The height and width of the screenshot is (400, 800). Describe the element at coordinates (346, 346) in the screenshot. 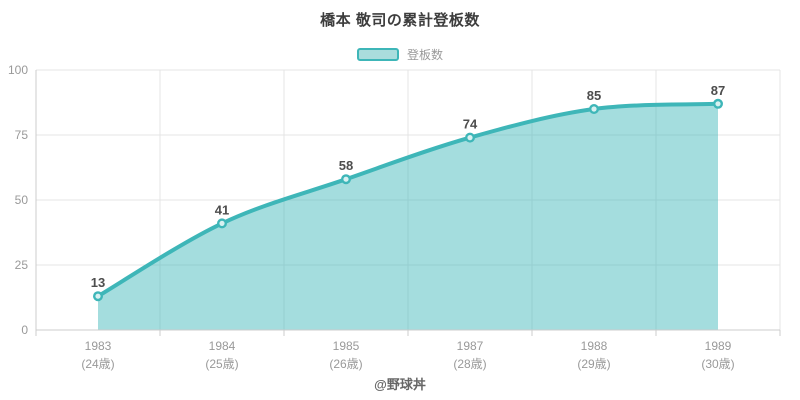

I see `x-tick-year-label: 1985` at that location.